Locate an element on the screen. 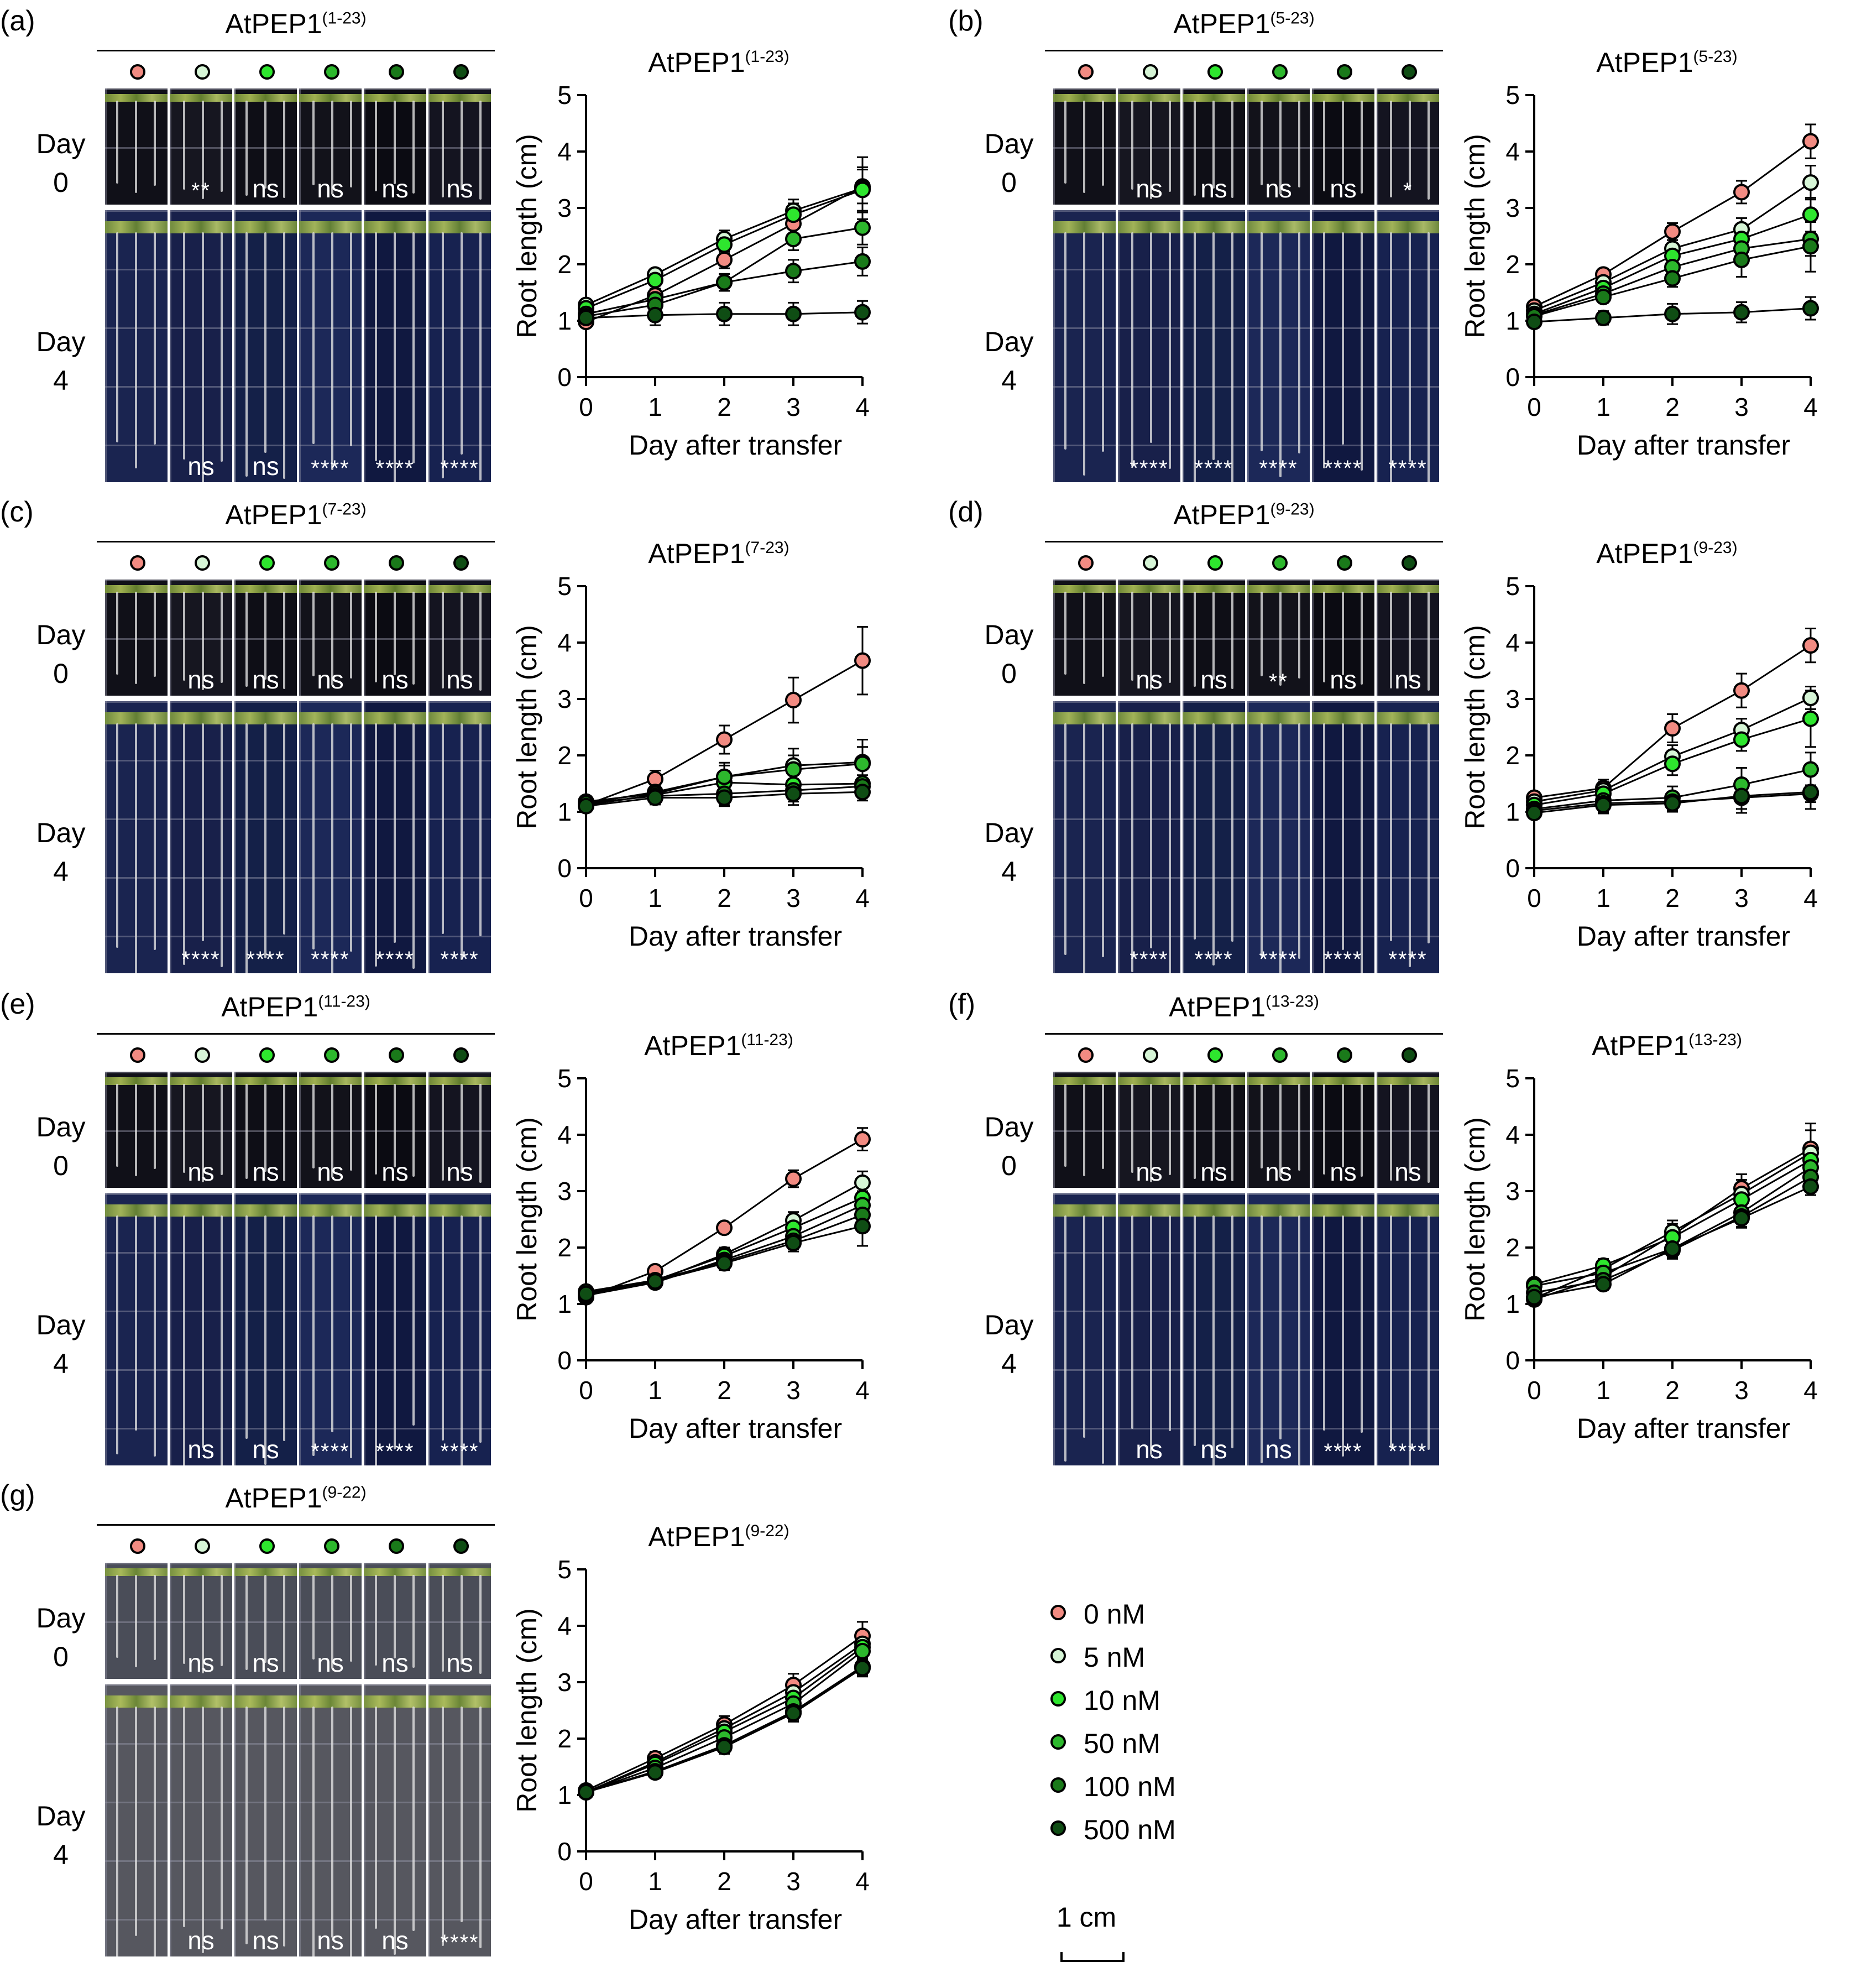 Image resolution: width=1851 pixels, height=1988 pixels. y-tick-label: 0 is located at coordinates (1513, 1360).